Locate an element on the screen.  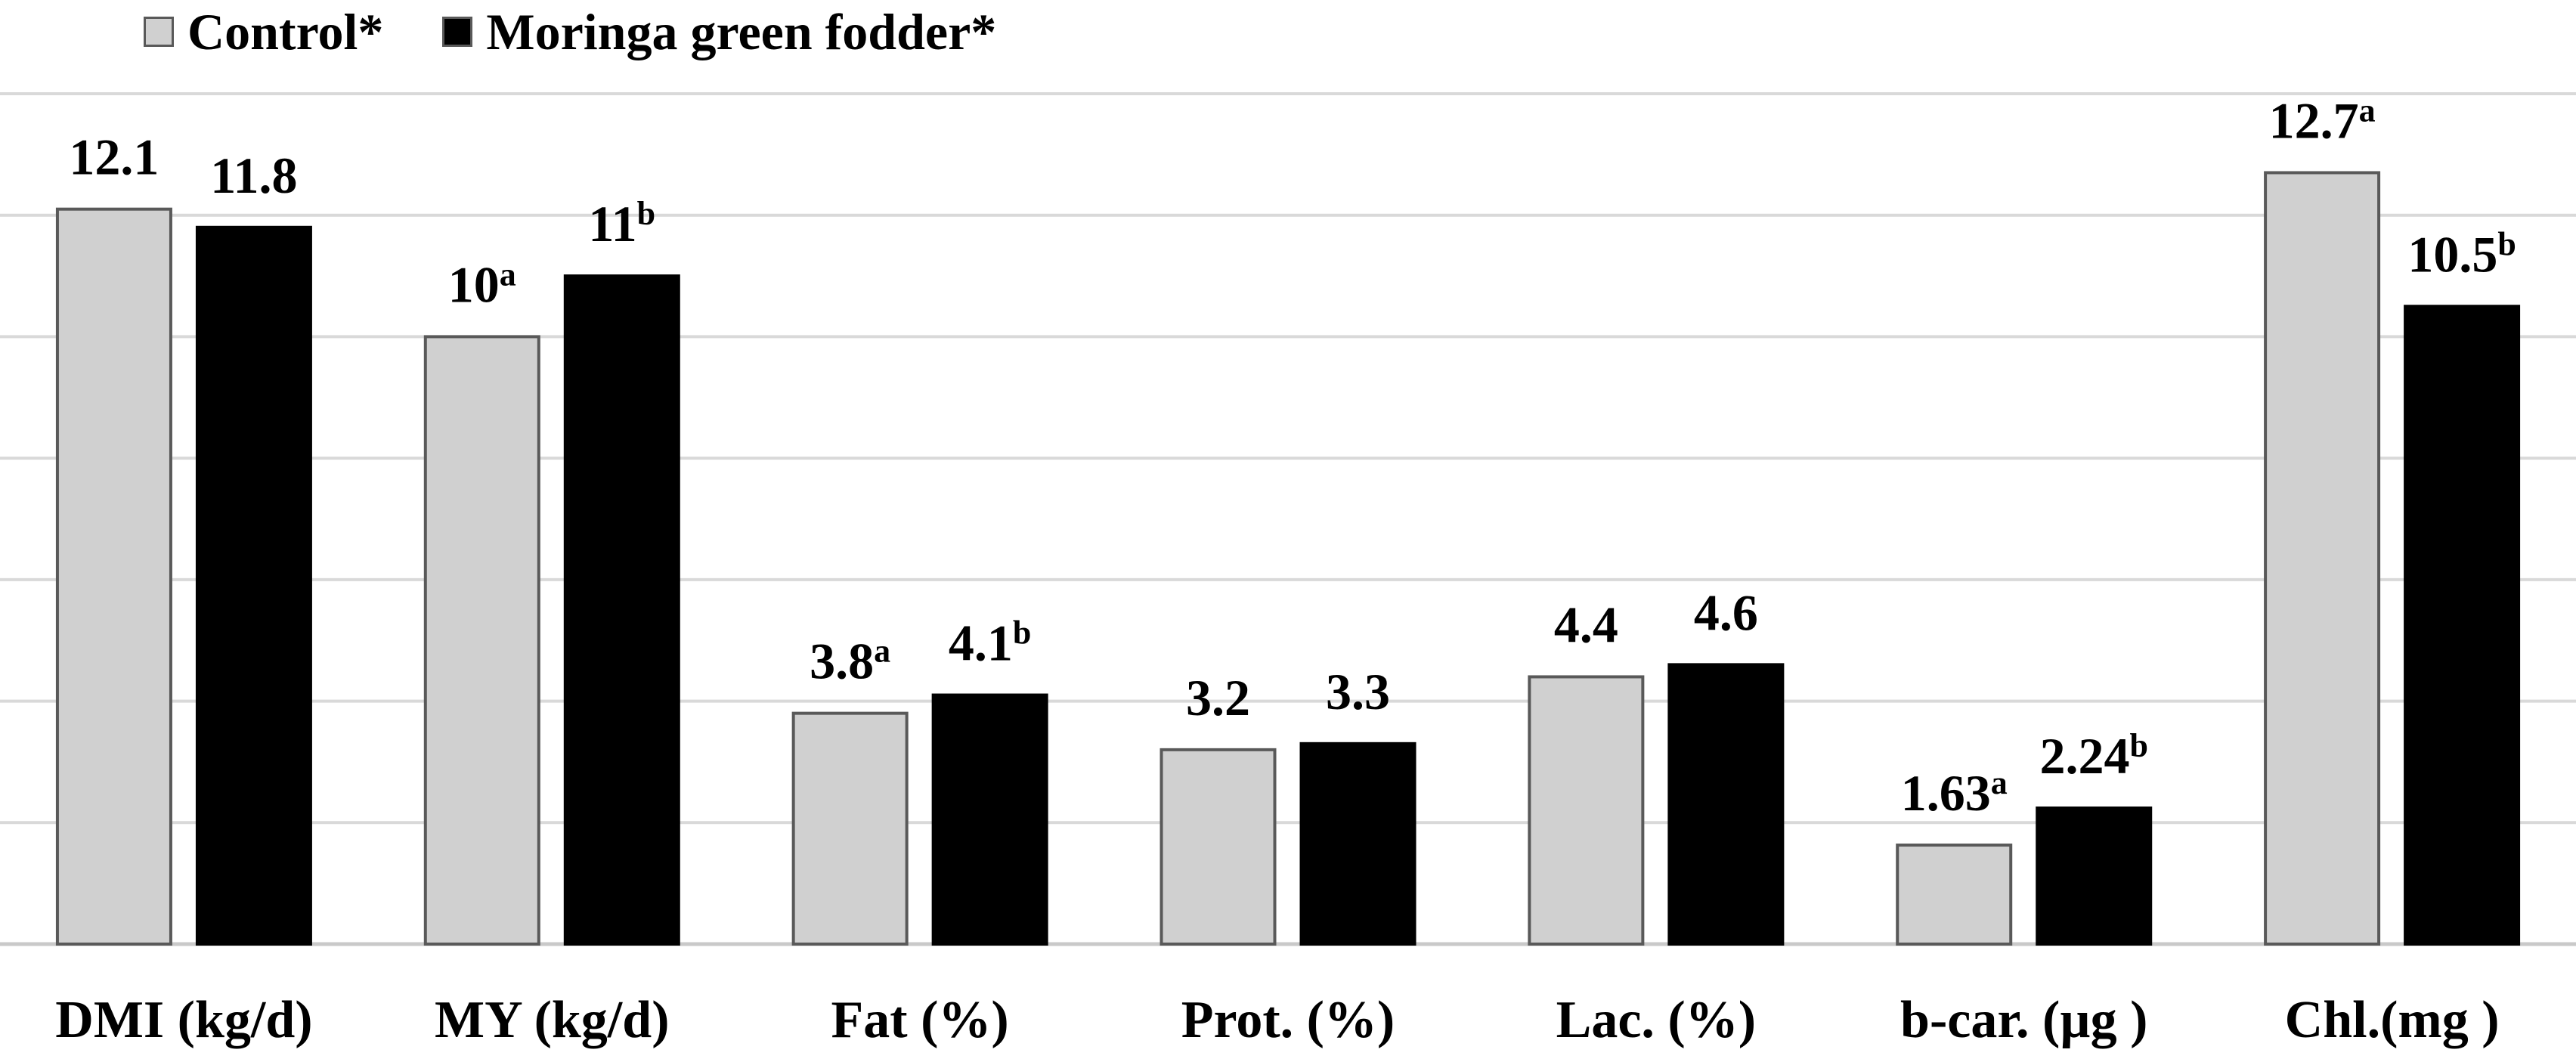
data-label-control-4: 3.2 is located at coordinates (1218, 697).